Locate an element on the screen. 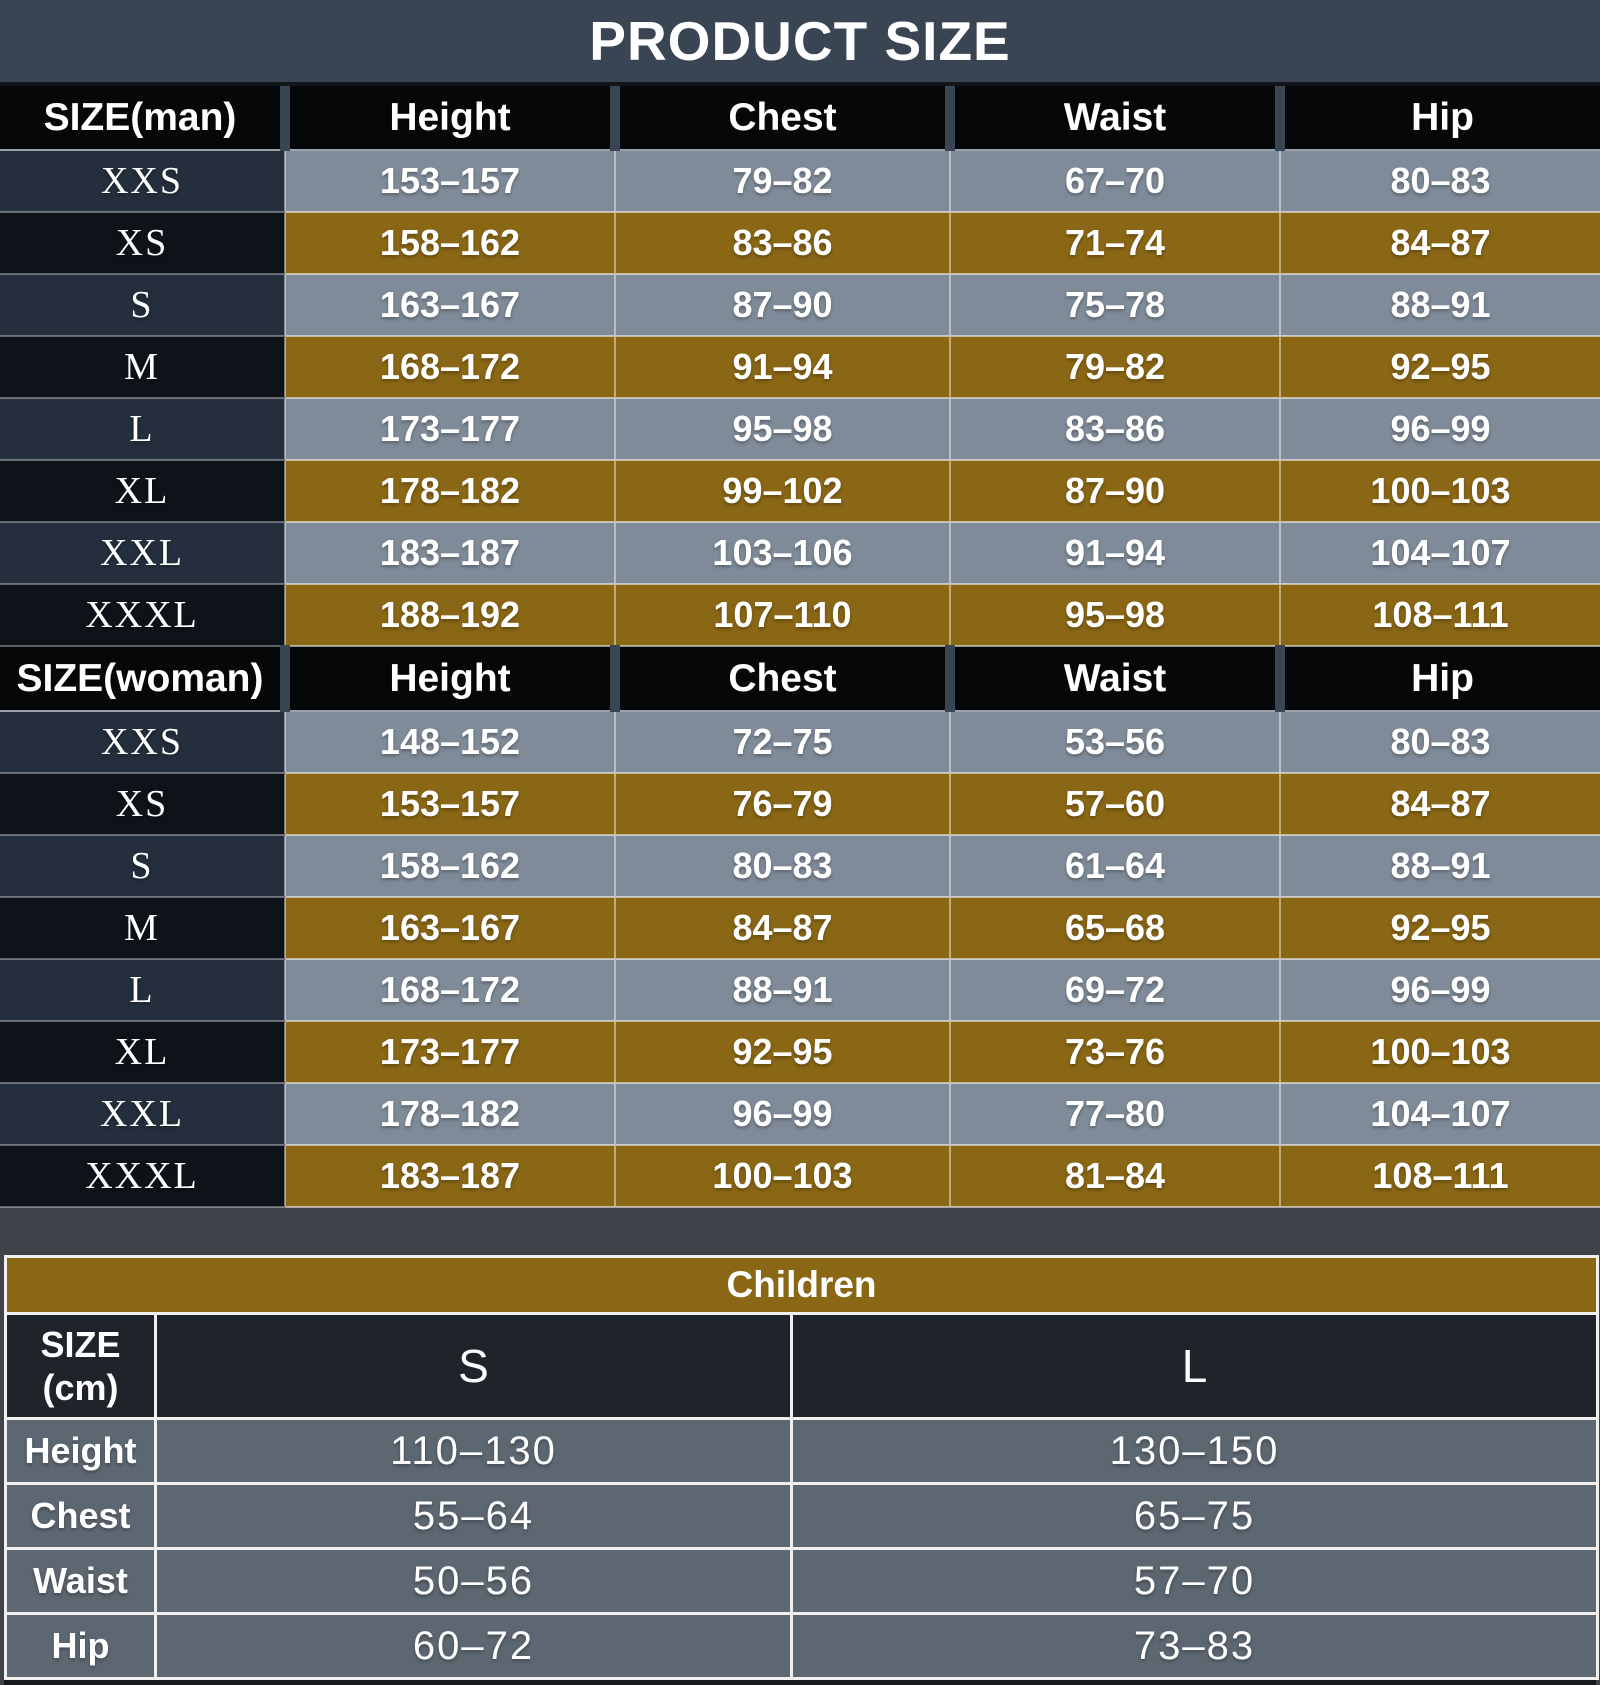  man-measurement-cell: 75–78 is located at coordinates (1114, 305).